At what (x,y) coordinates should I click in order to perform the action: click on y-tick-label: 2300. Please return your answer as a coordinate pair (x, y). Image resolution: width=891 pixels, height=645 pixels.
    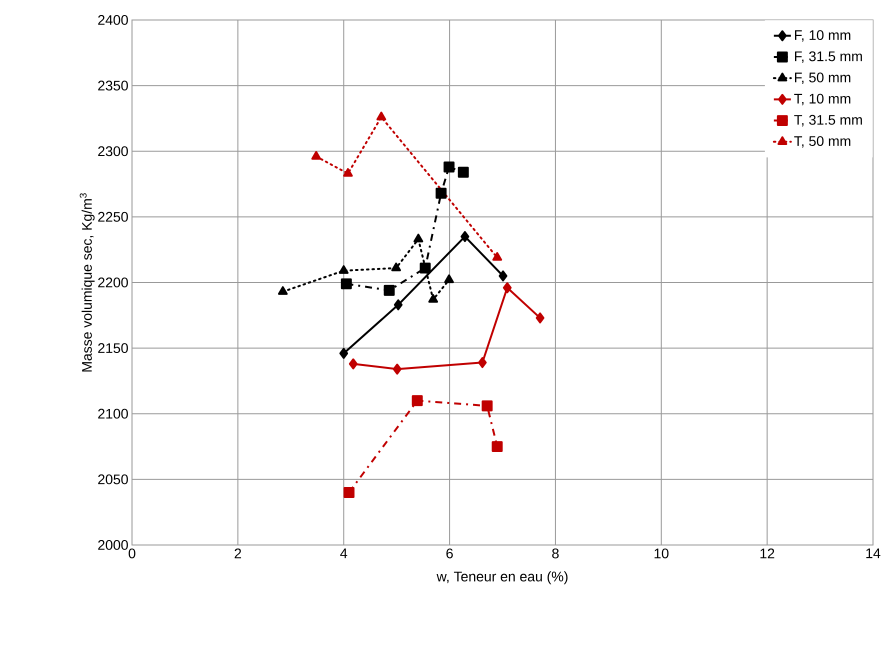
    Looking at the image, I should click on (113, 151).